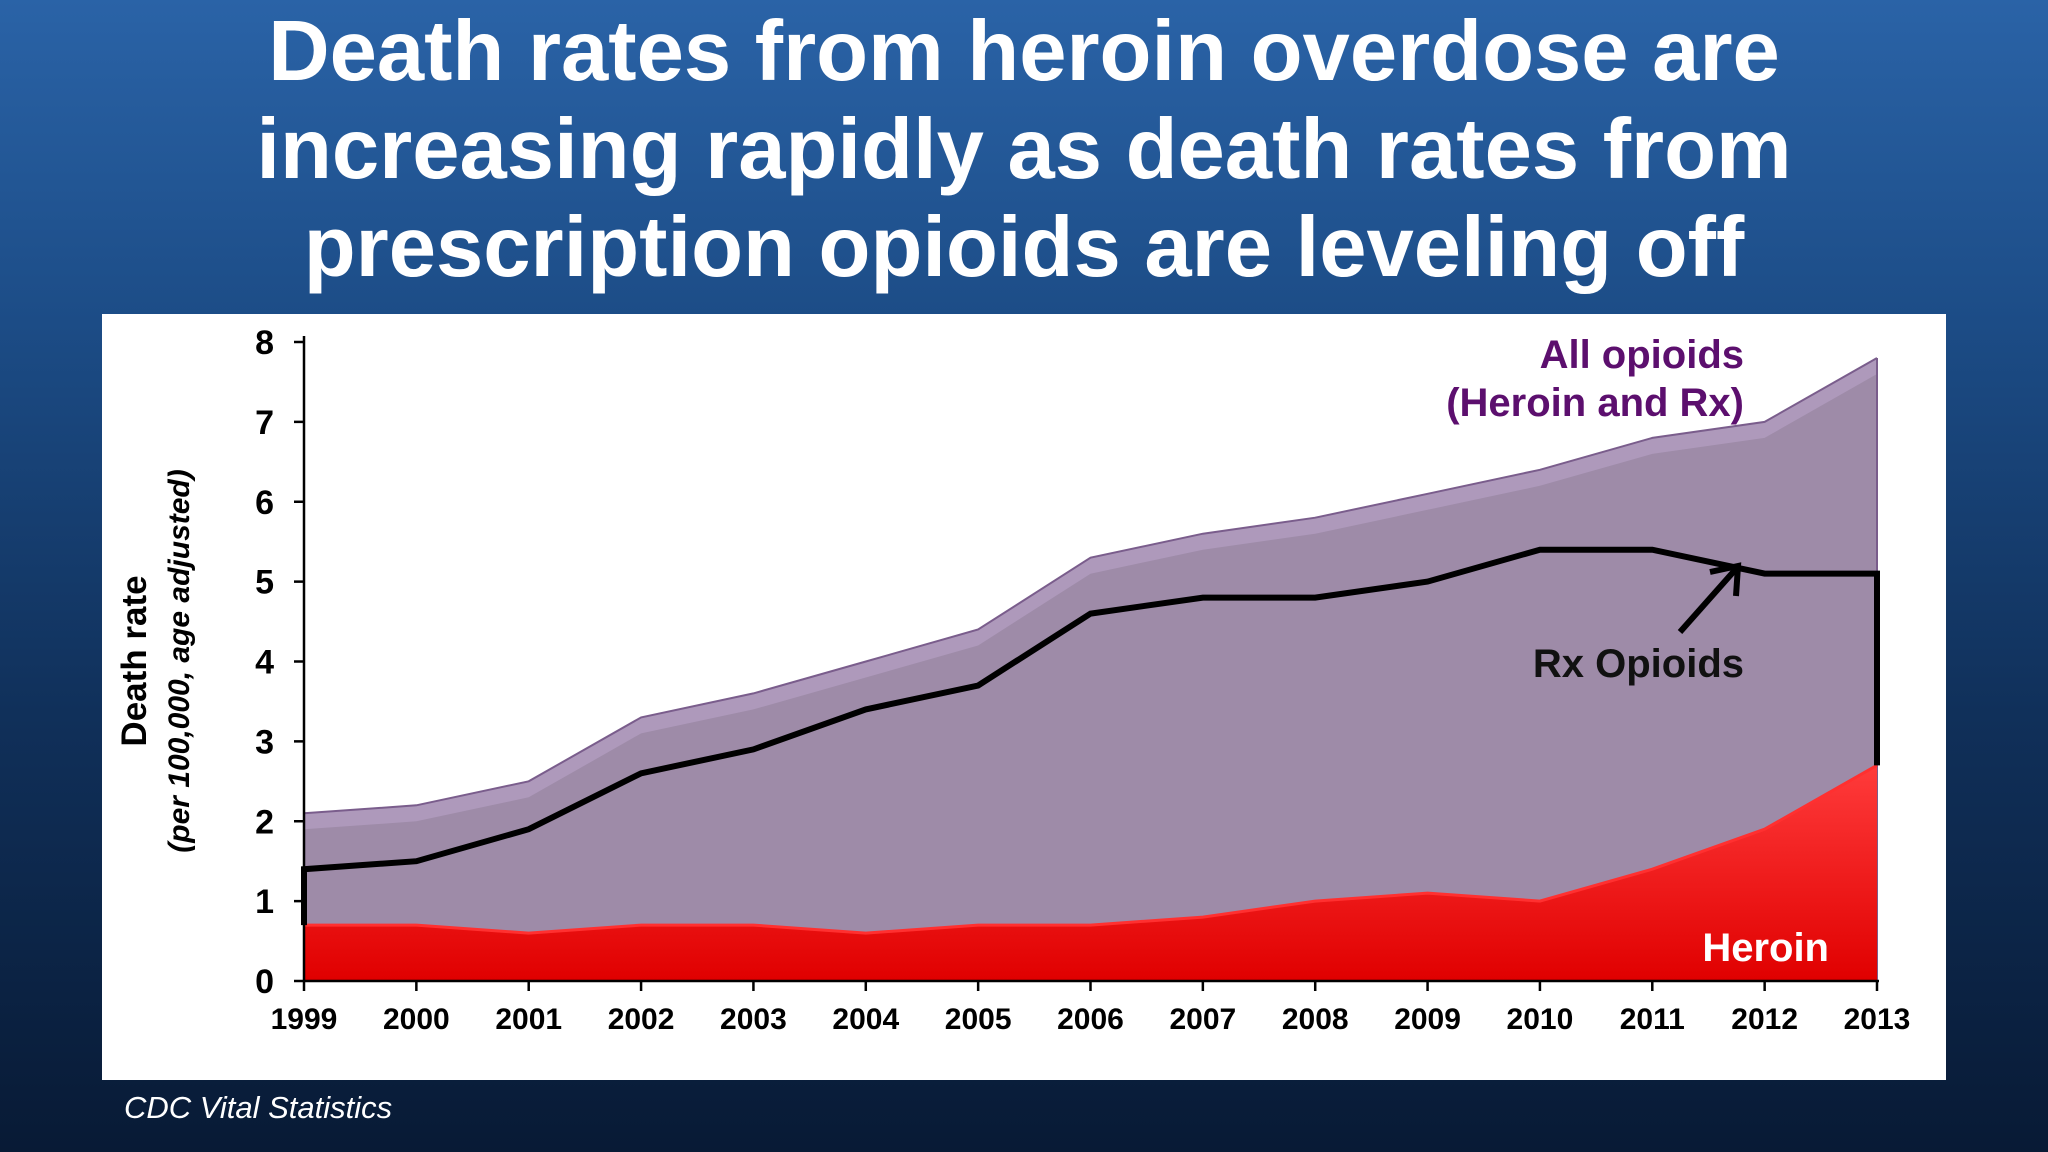 The image size is (2048, 1152). What do you see at coordinates (1652, 1019) in the screenshot?
I see `x-tick-label: 2011` at bounding box center [1652, 1019].